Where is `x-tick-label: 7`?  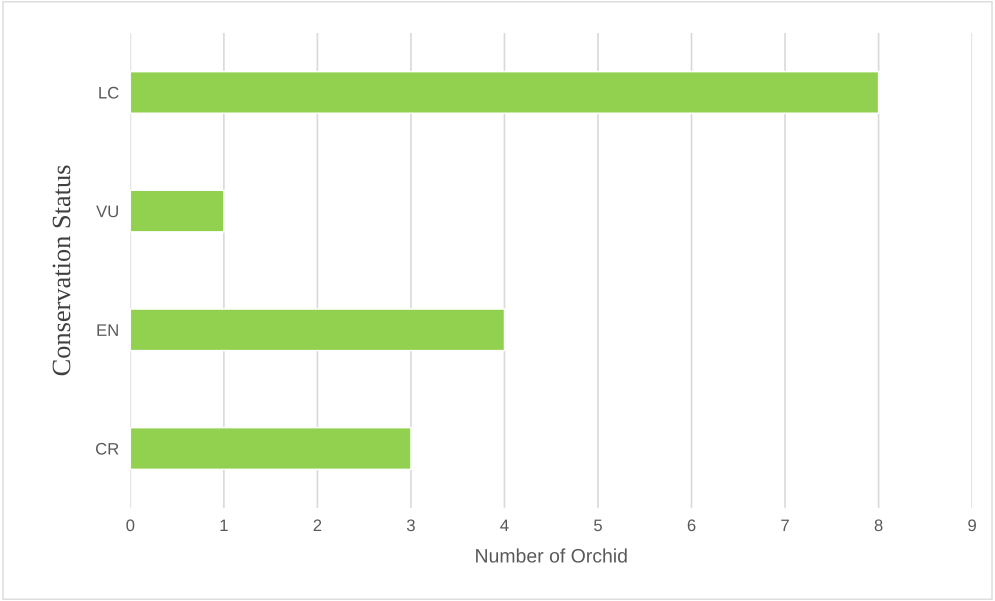
x-tick-label: 7 is located at coordinates (785, 526).